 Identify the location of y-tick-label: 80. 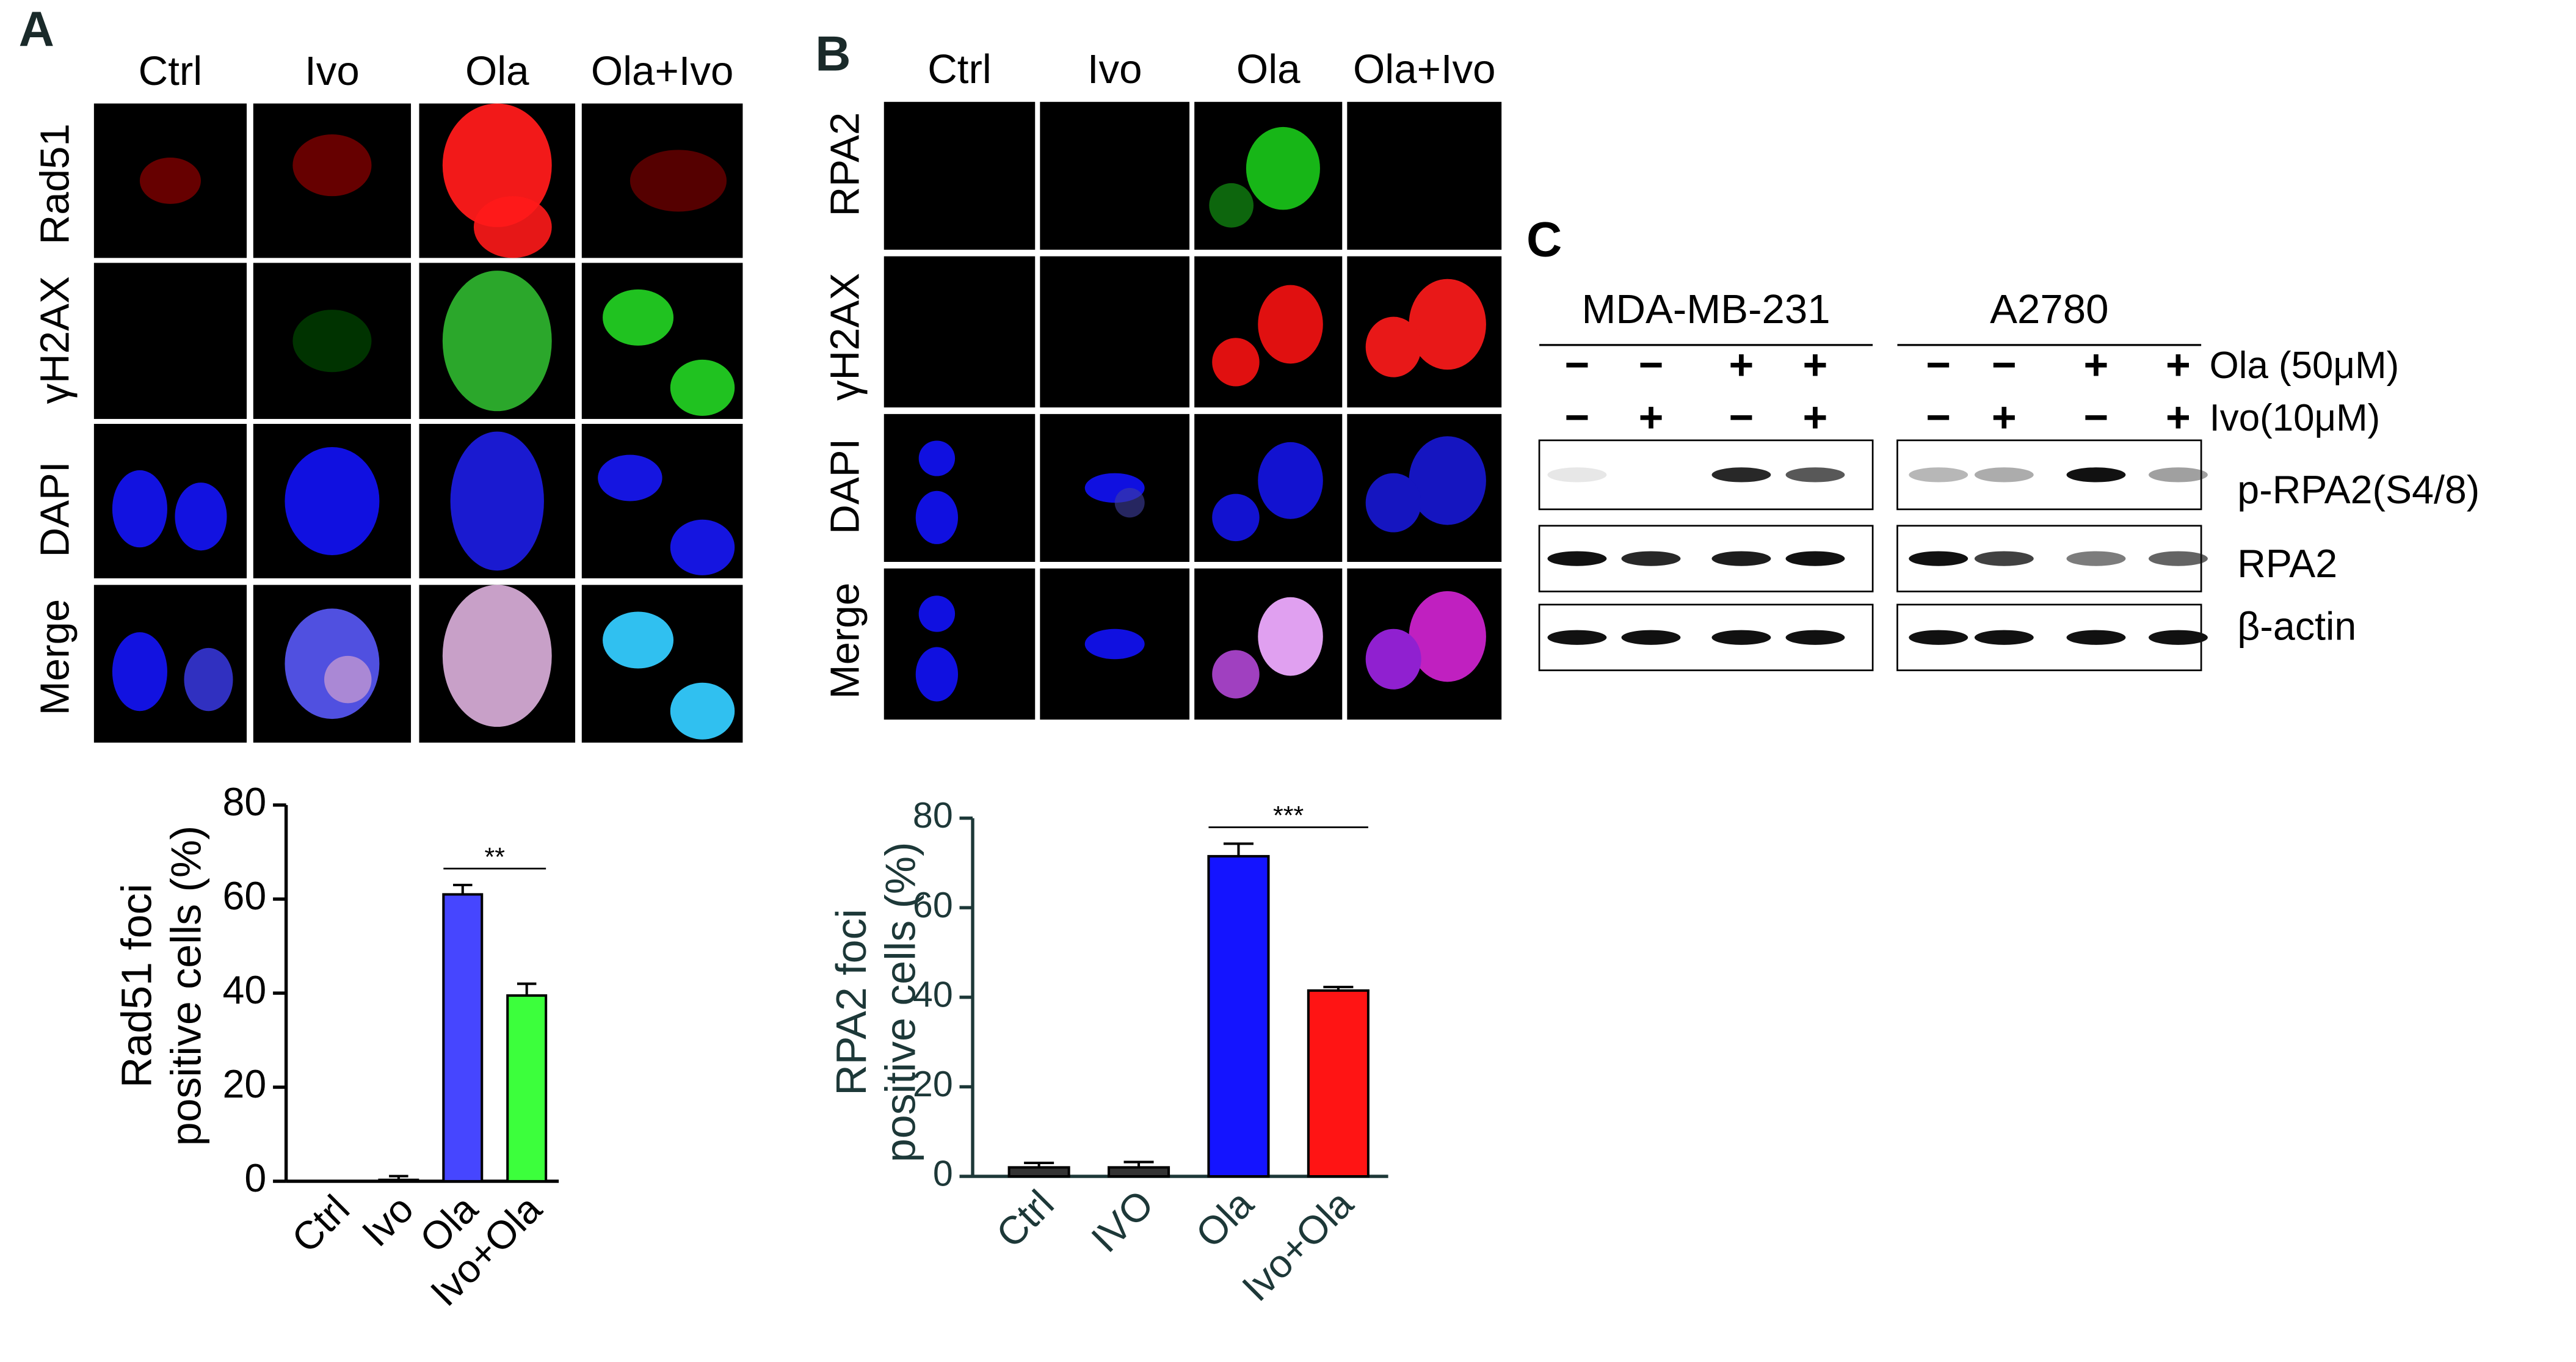
(245, 802).